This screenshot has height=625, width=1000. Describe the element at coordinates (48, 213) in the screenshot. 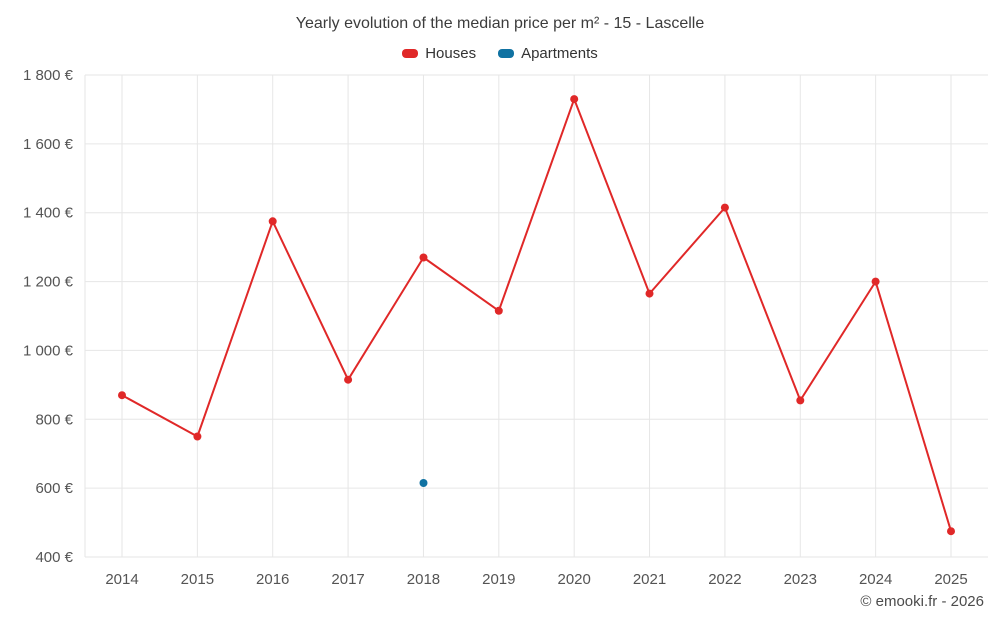

I see `y-tick-label: 1 400 €` at that location.